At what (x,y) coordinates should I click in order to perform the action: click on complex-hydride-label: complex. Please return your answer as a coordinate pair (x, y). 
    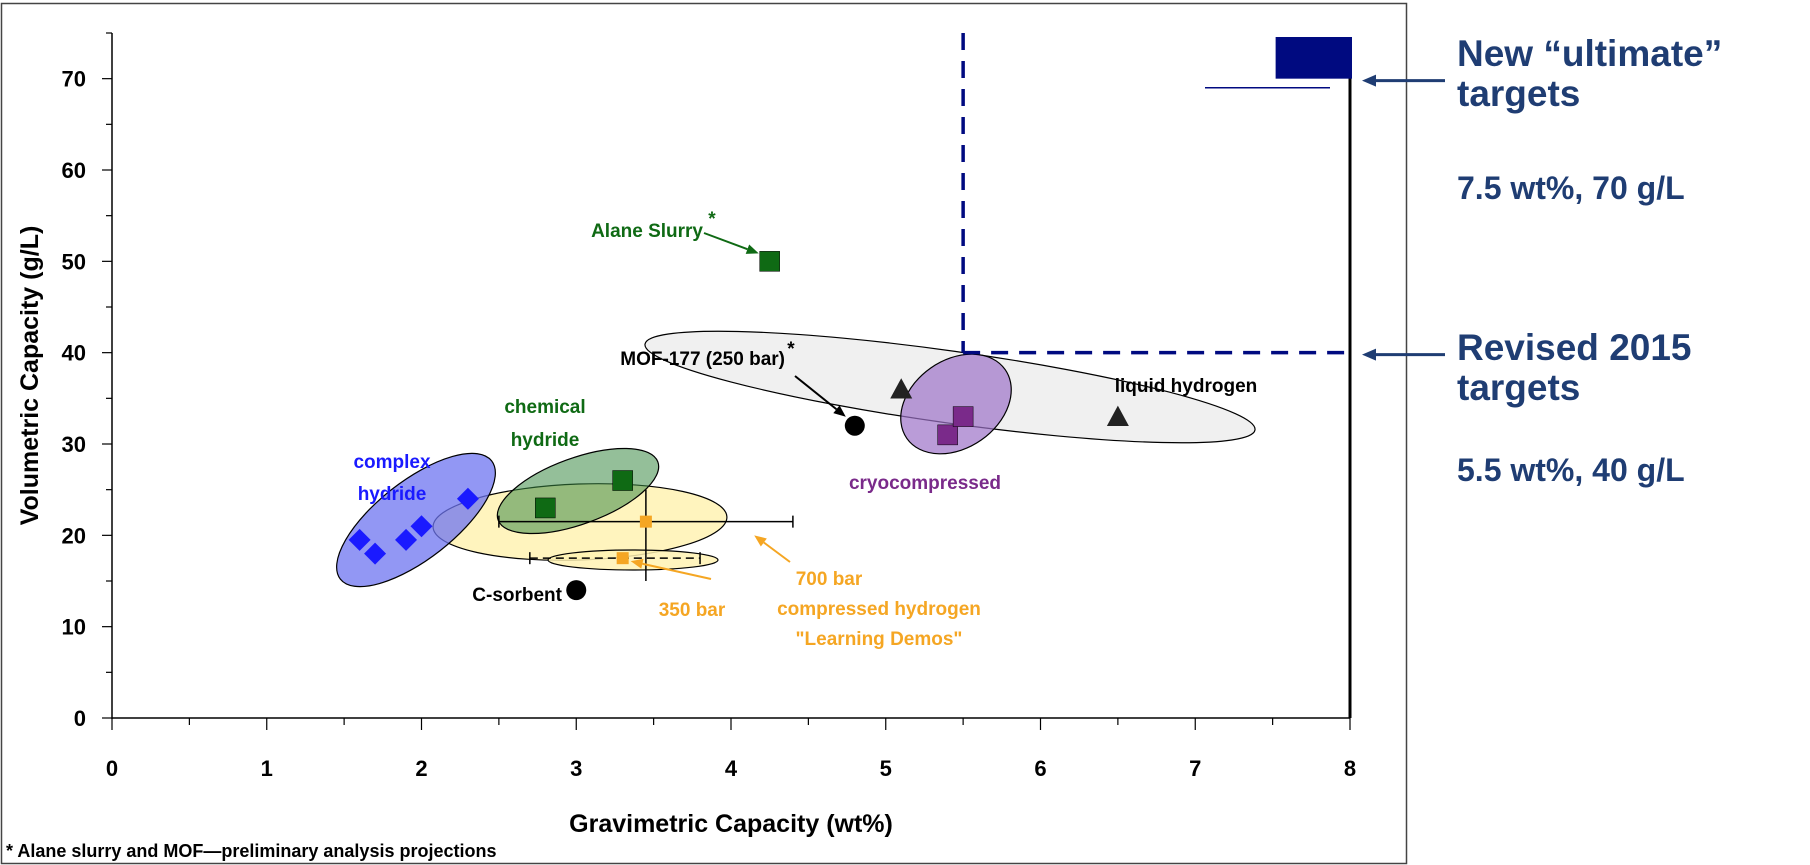
    Looking at the image, I should click on (392, 462).